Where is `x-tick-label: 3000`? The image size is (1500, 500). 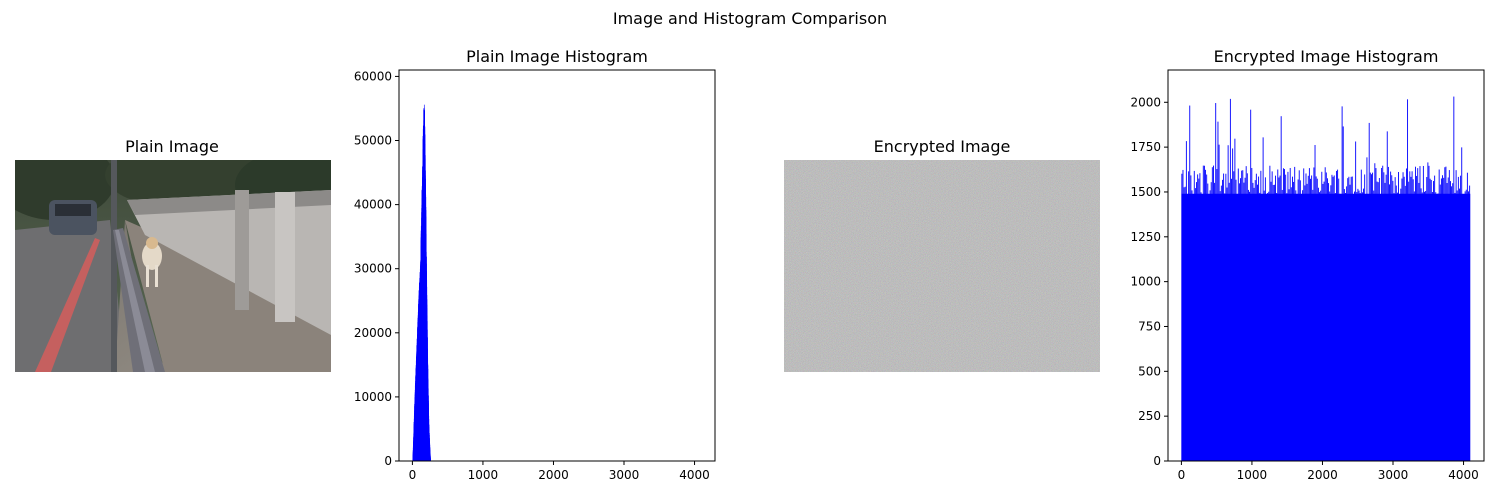
x-tick-label: 3000 is located at coordinates (624, 475).